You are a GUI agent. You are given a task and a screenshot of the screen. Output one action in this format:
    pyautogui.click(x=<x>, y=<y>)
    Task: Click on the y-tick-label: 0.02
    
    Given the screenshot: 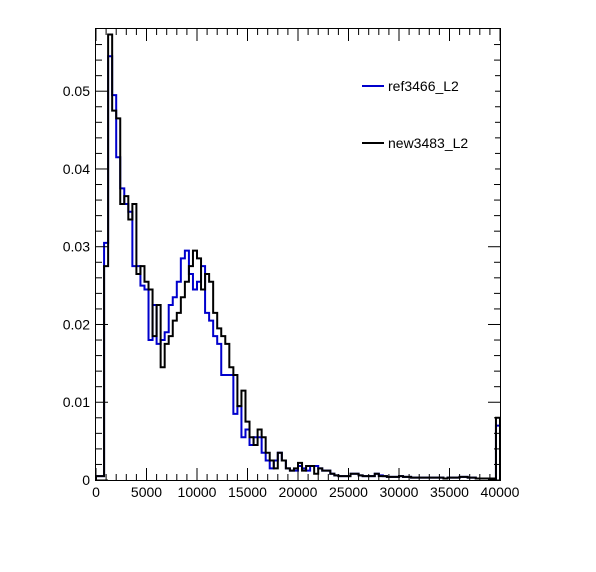 What is the action you would take?
    pyautogui.click(x=76, y=324)
    